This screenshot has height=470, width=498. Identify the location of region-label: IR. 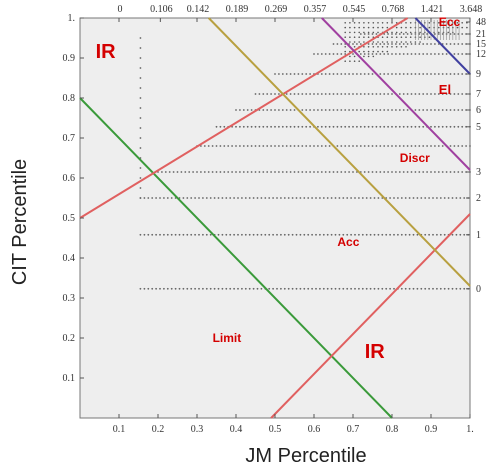
(106, 52).